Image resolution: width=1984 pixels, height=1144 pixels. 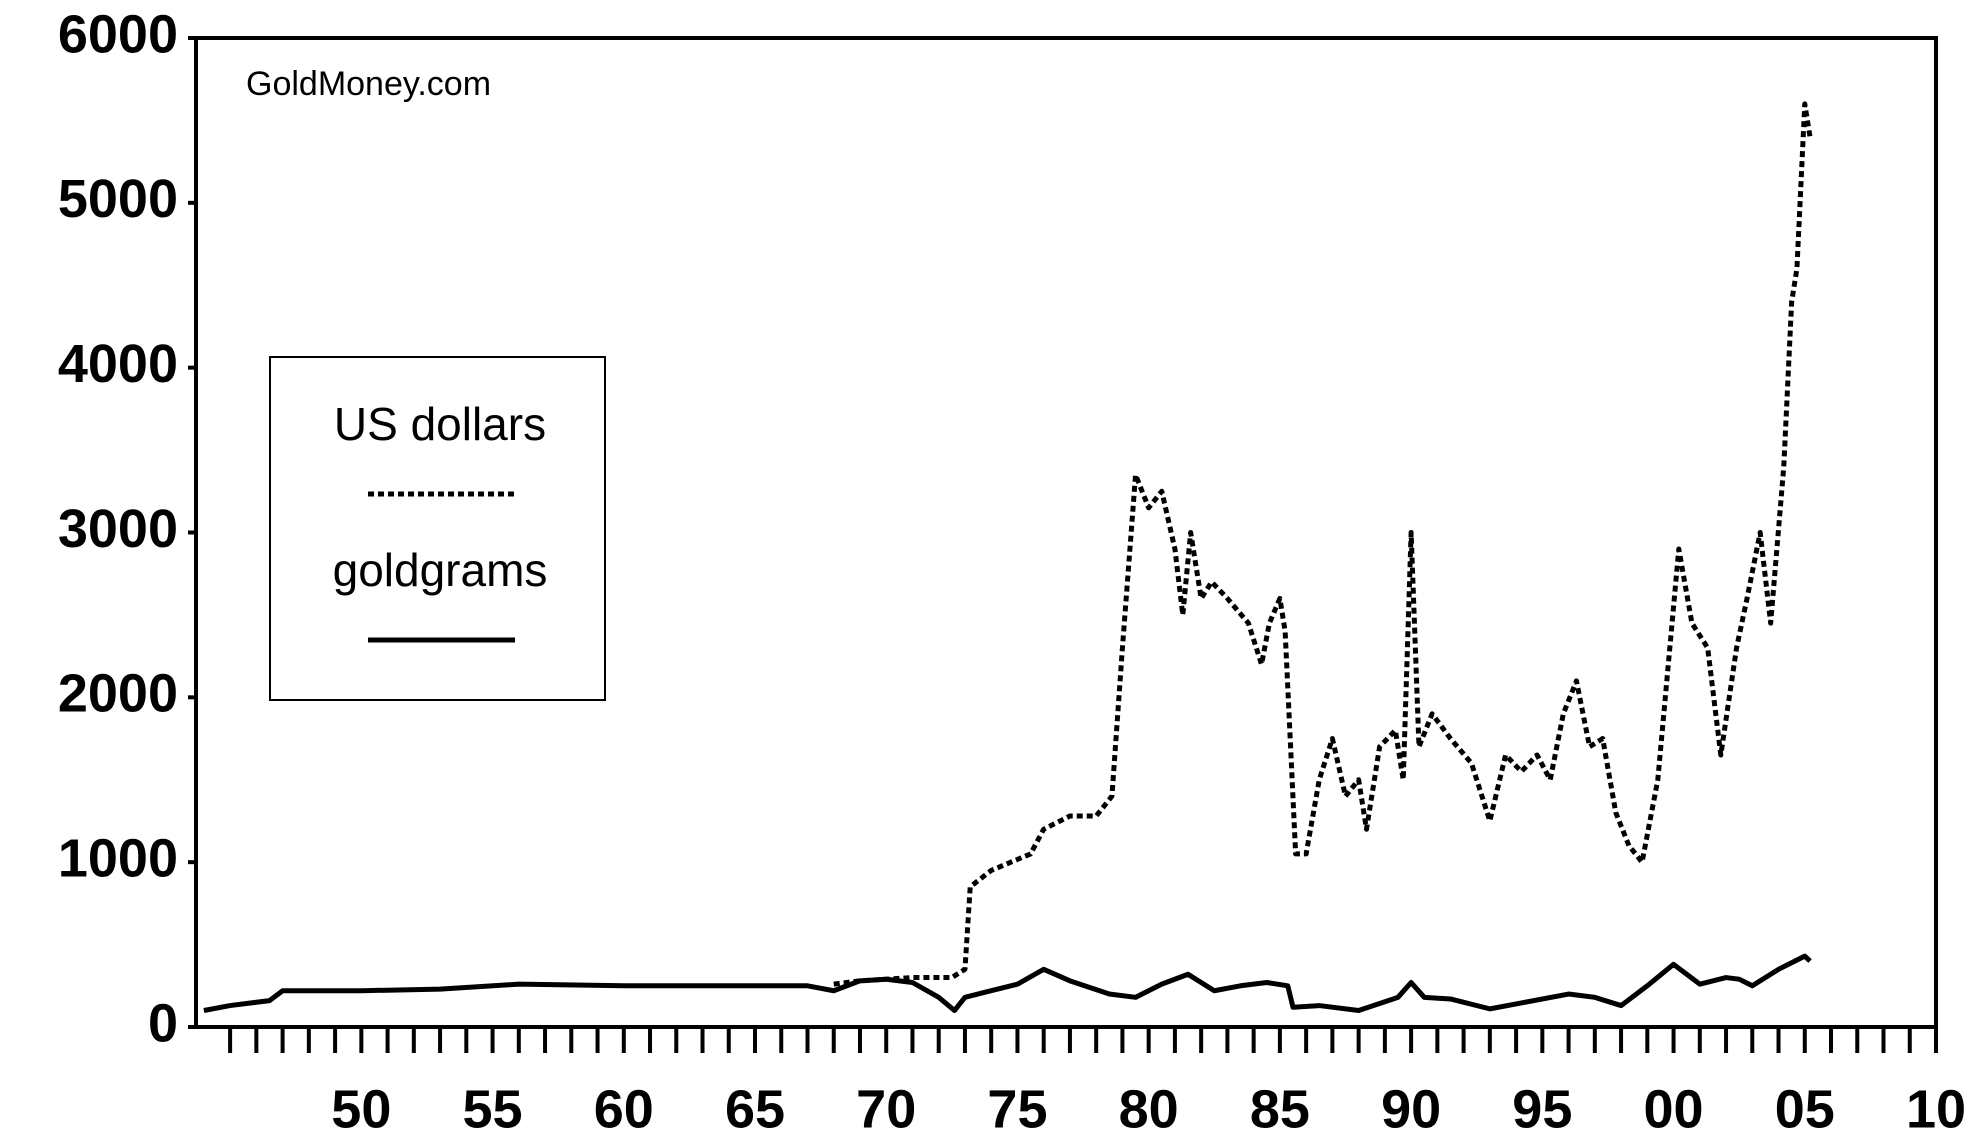 What do you see at coordinates (118, 199) in the screenshot?
I see `y-tick-label: 5000` at bounding box center [118, 199].